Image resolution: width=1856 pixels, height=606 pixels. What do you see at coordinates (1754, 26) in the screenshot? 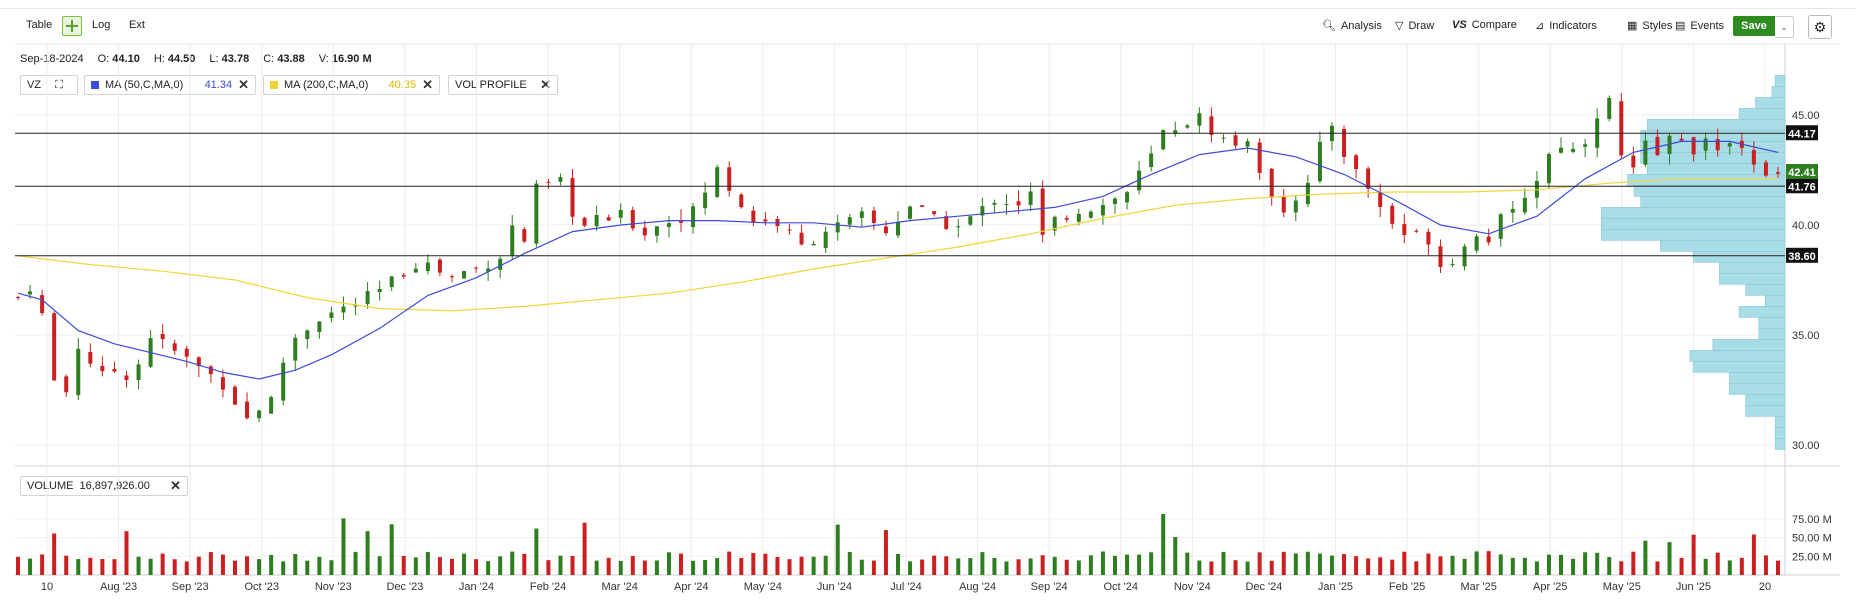
I see `save-button: Save` at bounding box center [1754, 26].